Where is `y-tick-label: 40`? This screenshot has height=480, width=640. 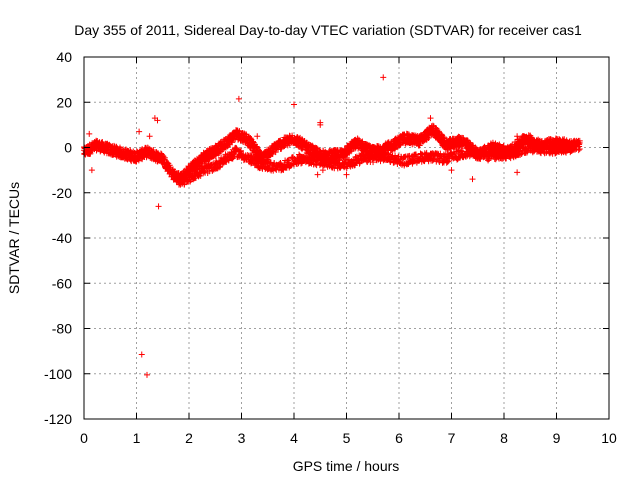
y-tick-label: 40 is located at coordinates (64, 57).